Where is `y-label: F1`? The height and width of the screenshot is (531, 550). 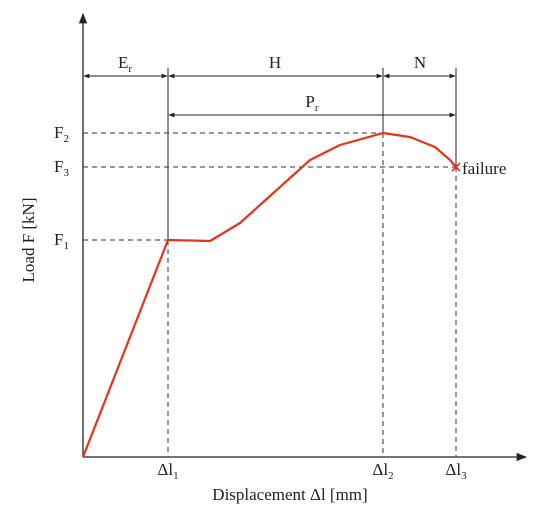
y-label: F1 is located at coordinates (61, 241).